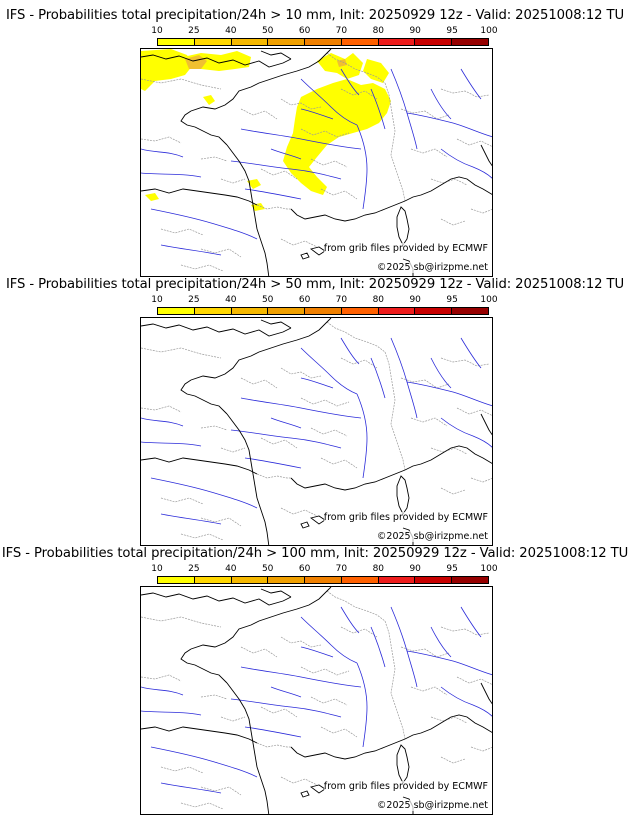 The height and width of the screenshot is (828, 630). What do you see at coordinates (157, 569) in the screenshot?
I see `colorbar-label: 10` at bounding box center [157, 569].